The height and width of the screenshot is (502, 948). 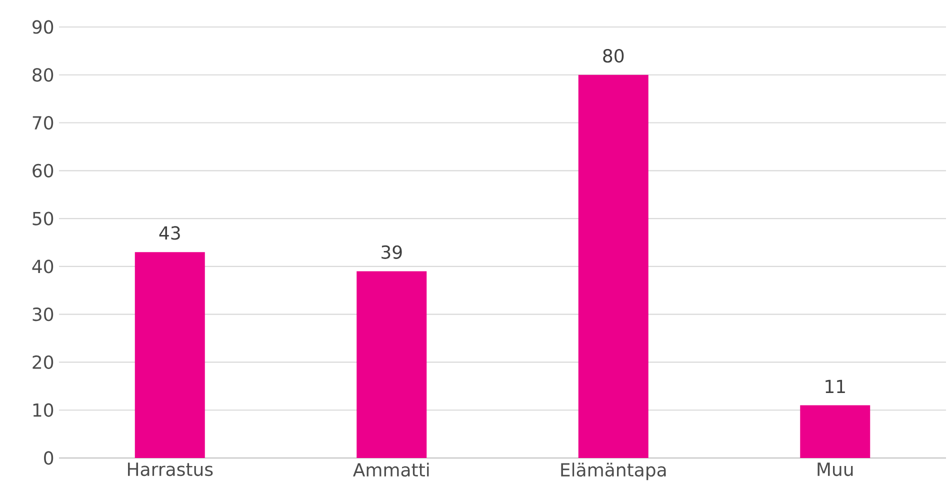 What do you see at coordinates (43, 219) in the screenshot?
I see `y-tick-label: 50` at bounding box center [43, 219].